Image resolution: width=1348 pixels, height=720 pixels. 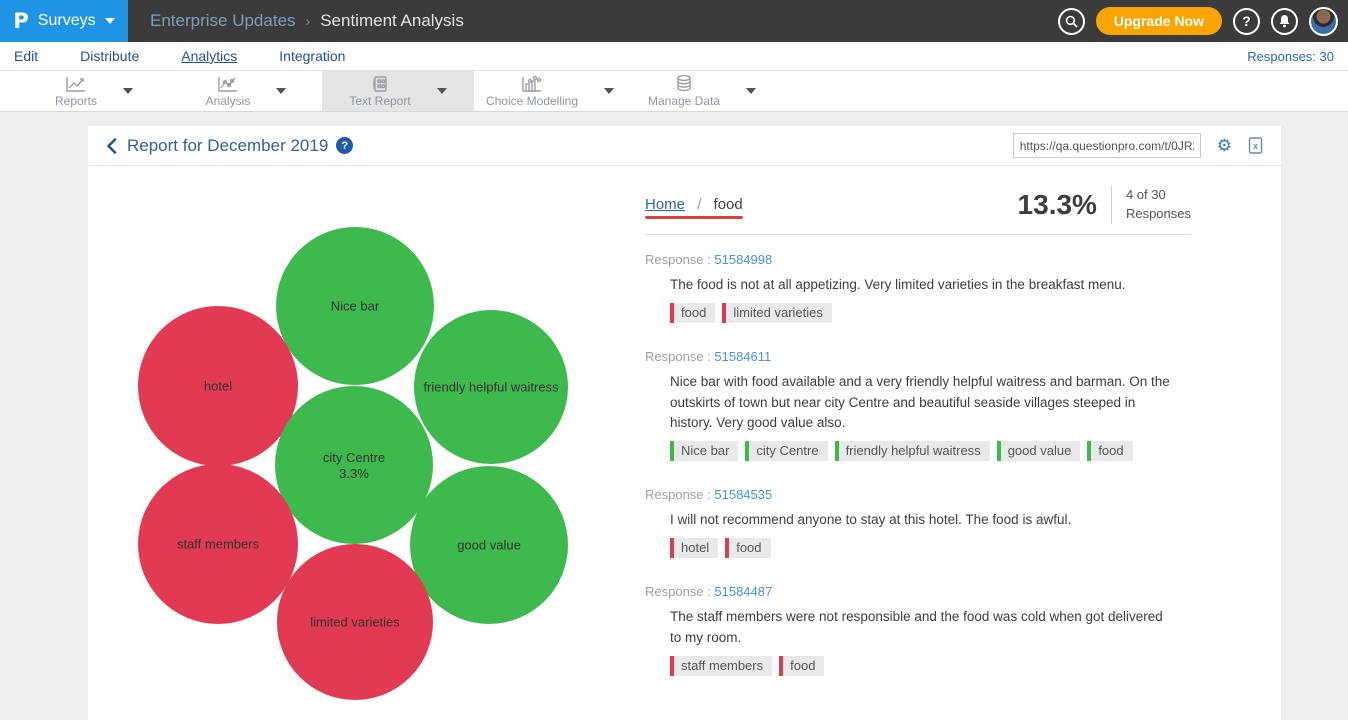 What do you see at coordinates (532, 83) in the screenshot?
I see `choice-modelling-icon` at bounding box center [532, 83].